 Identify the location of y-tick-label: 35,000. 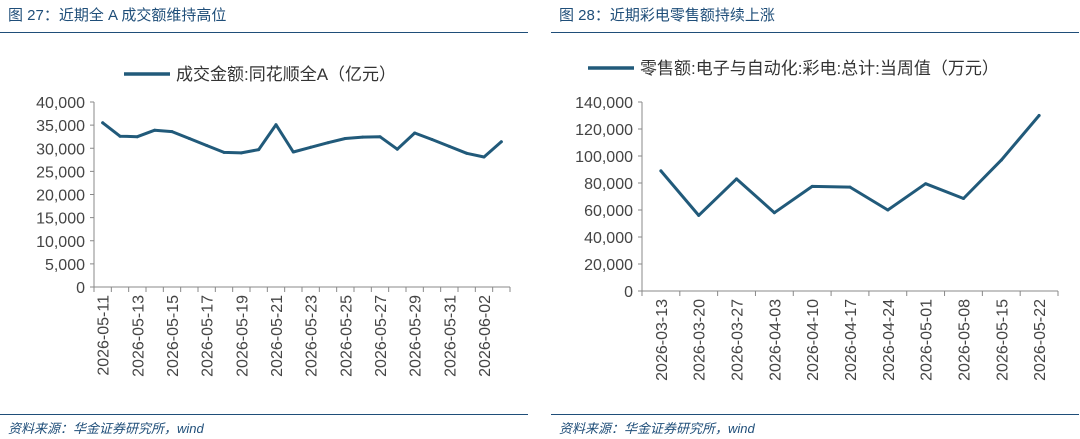
(60, 126).